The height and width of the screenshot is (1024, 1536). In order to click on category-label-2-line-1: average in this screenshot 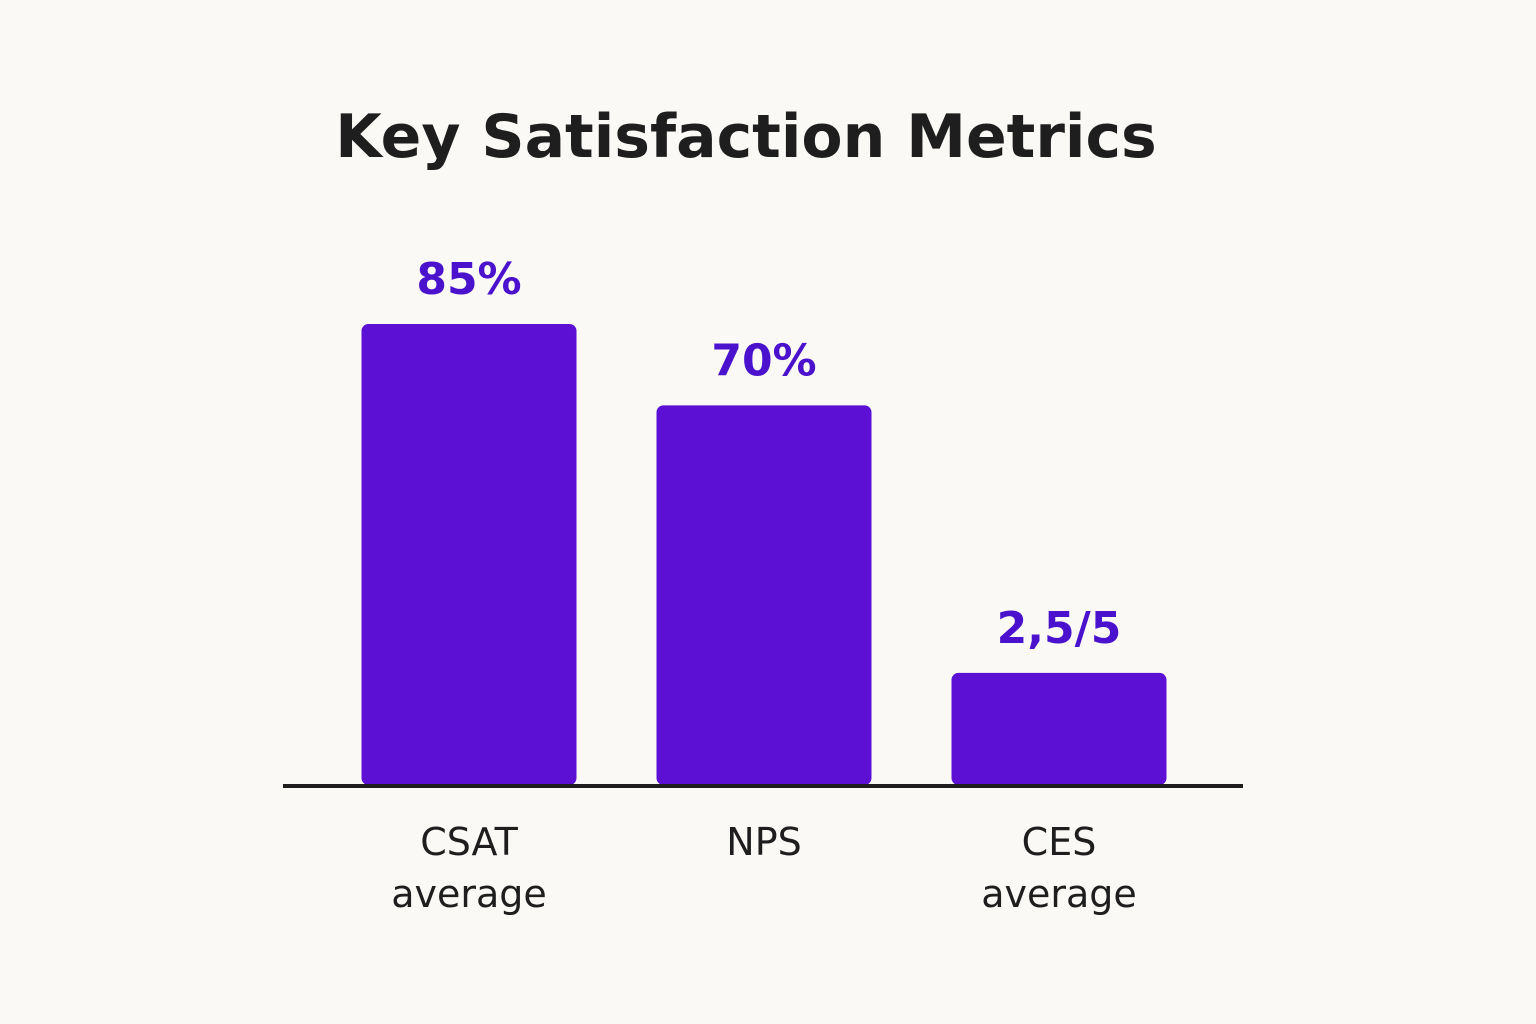, I will do `click(1059, 894)`.